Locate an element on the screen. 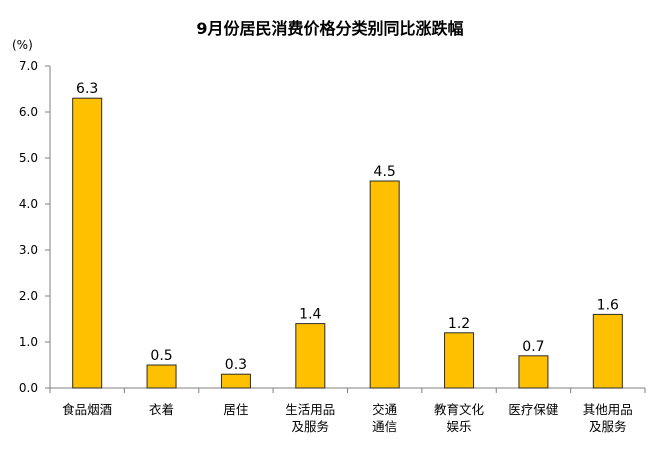  data-label: 6.3 is located at coordinates (87, 89).